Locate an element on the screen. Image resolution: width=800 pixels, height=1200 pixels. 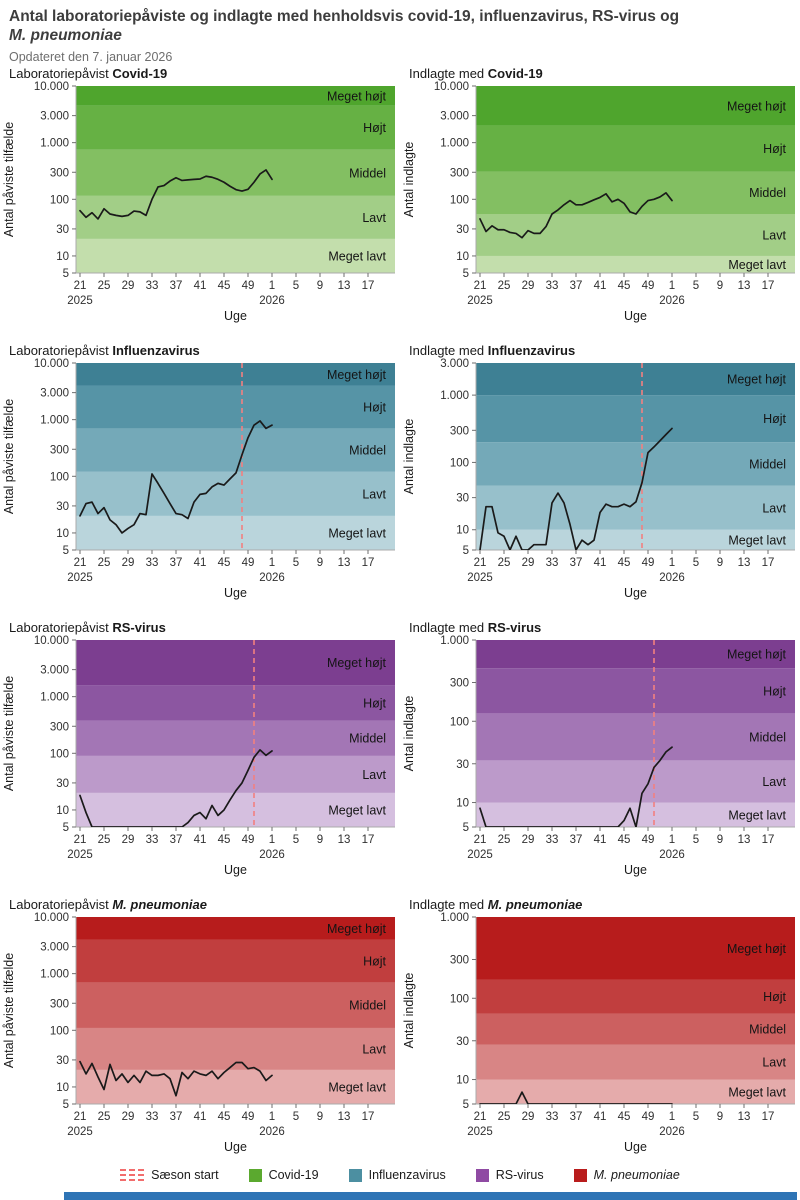
level-band-label: Middel is located at coordinates (767, 193).